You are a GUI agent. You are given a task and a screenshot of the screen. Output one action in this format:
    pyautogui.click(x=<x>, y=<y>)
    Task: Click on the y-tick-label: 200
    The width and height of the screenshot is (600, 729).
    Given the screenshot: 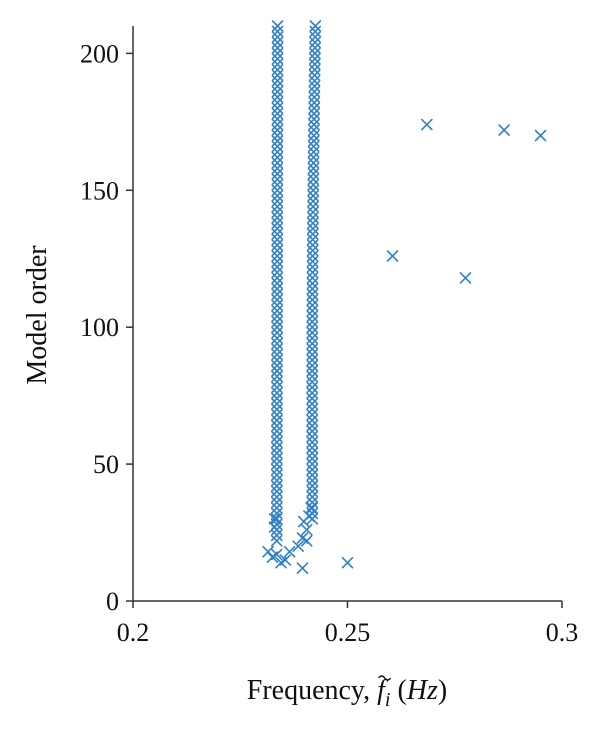 What is the action you would take?
    pyautogui.click(x=99, y=53)
    